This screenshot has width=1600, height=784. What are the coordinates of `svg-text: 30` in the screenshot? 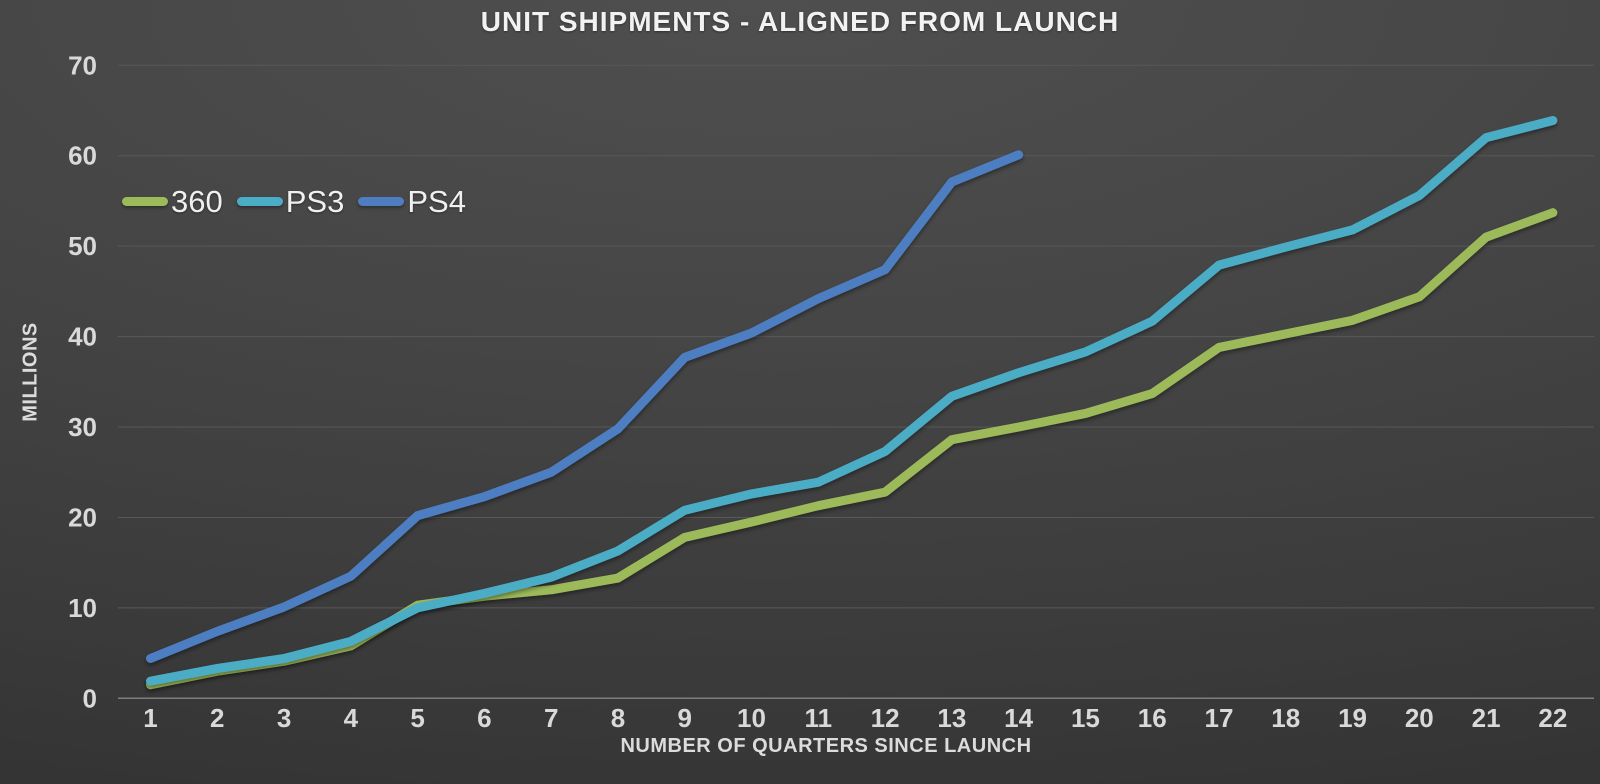 It's located at (82, 427).